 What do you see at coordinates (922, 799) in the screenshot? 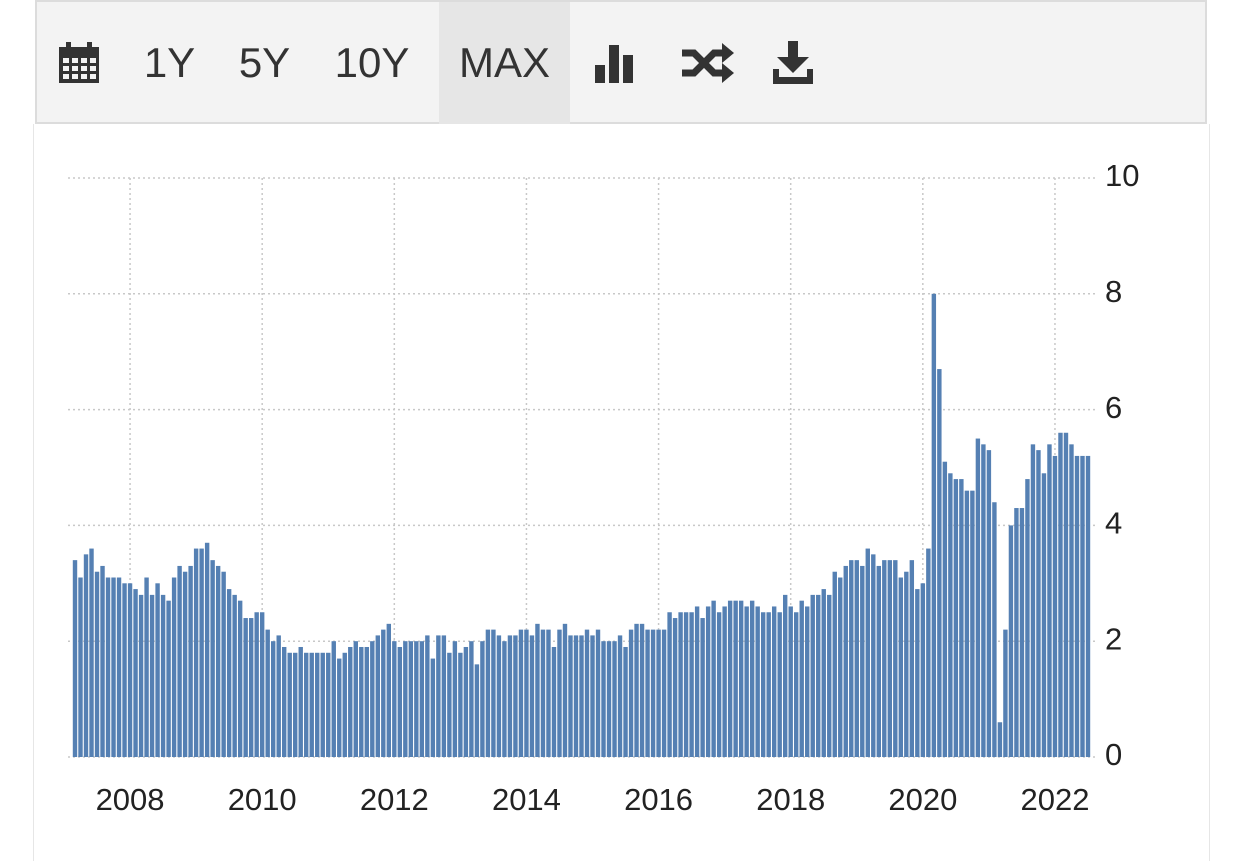
I see `x-tick-label: 2020` at bounding box center [922, 799].